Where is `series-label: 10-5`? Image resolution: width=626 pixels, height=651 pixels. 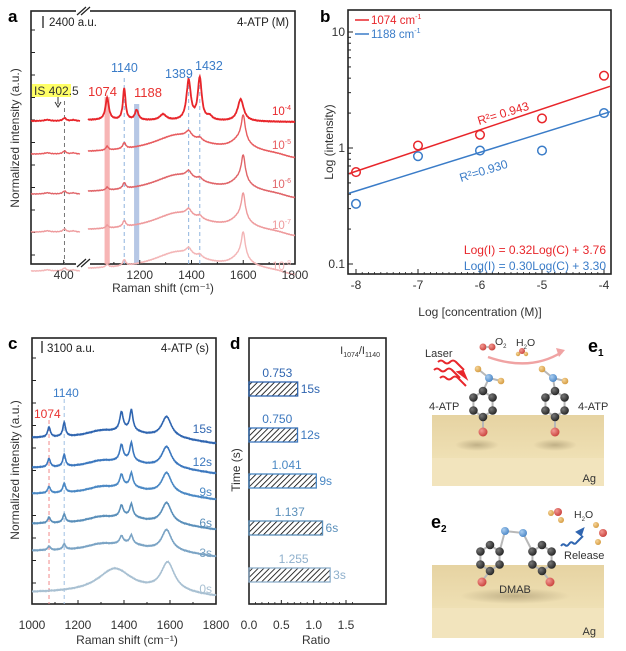
series-label: 10-5 is located at coordinates (281, 145).